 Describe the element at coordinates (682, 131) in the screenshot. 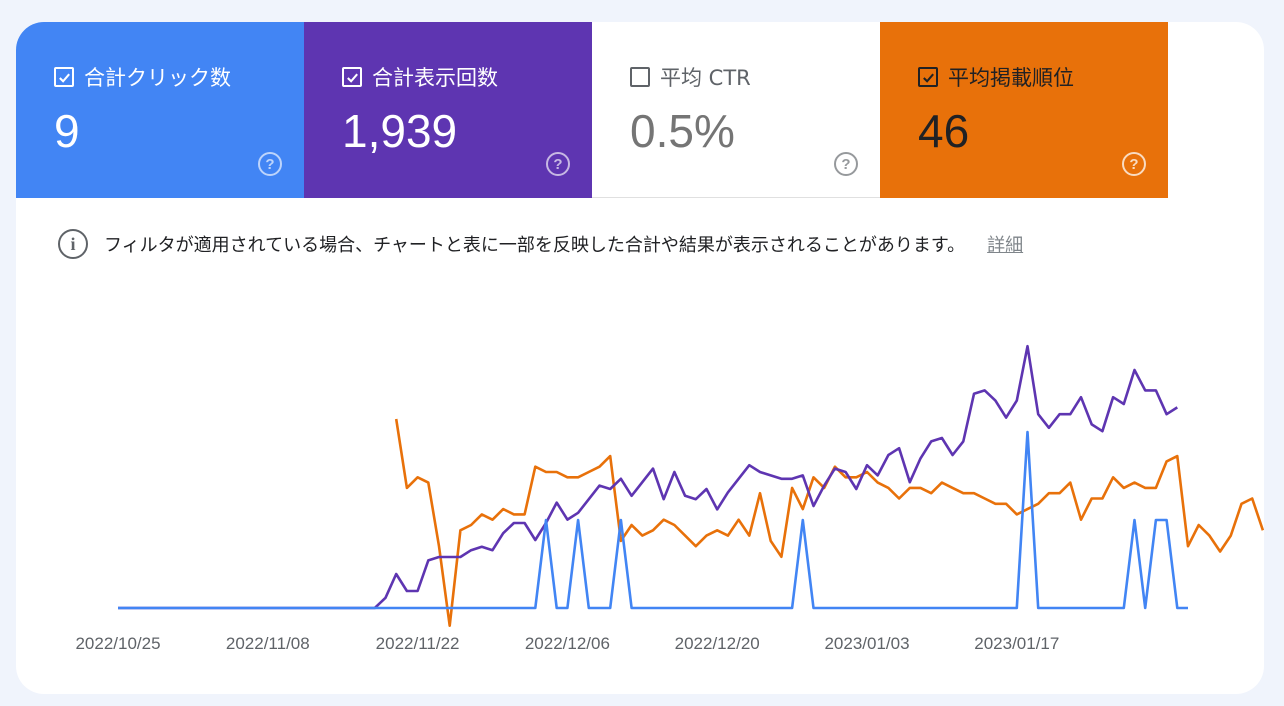

I see `tile-value: 0.5%` at that location.